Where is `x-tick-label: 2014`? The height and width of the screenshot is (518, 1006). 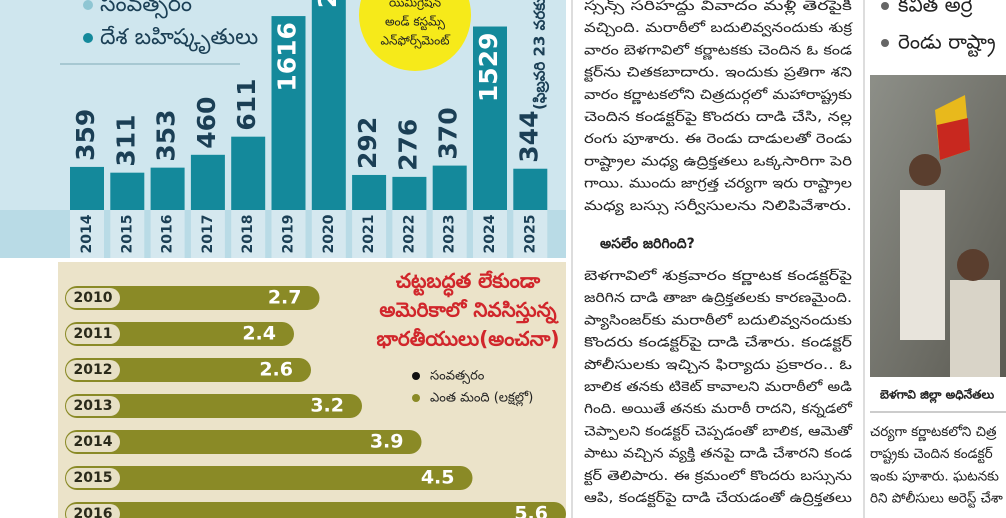 x-tick-label: 2014 is located at coordinates (87, 233).